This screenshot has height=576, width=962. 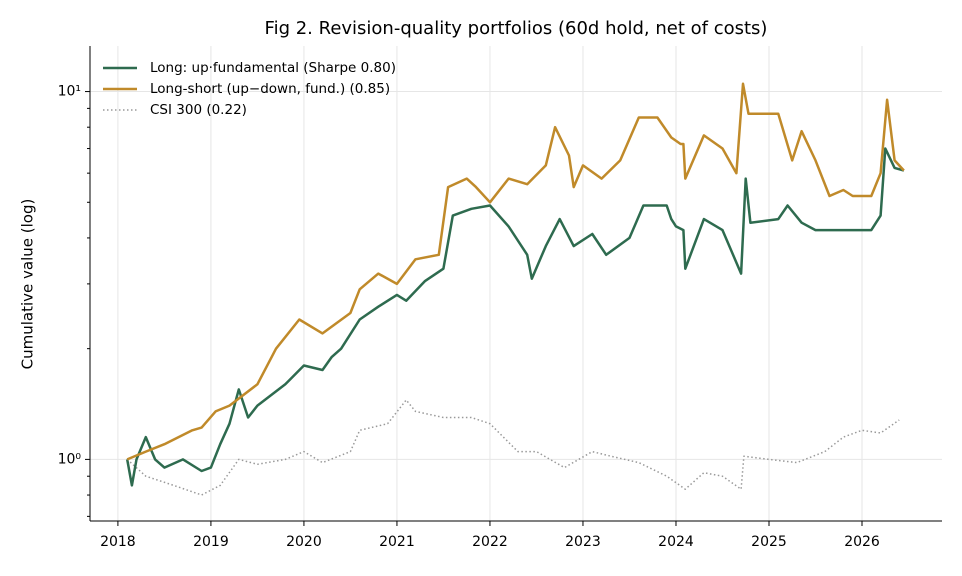 What do you see at coordinates (397, 542) in the screenshot?
I see `x-tick-label: 2021` at bounding box center [397, 542].